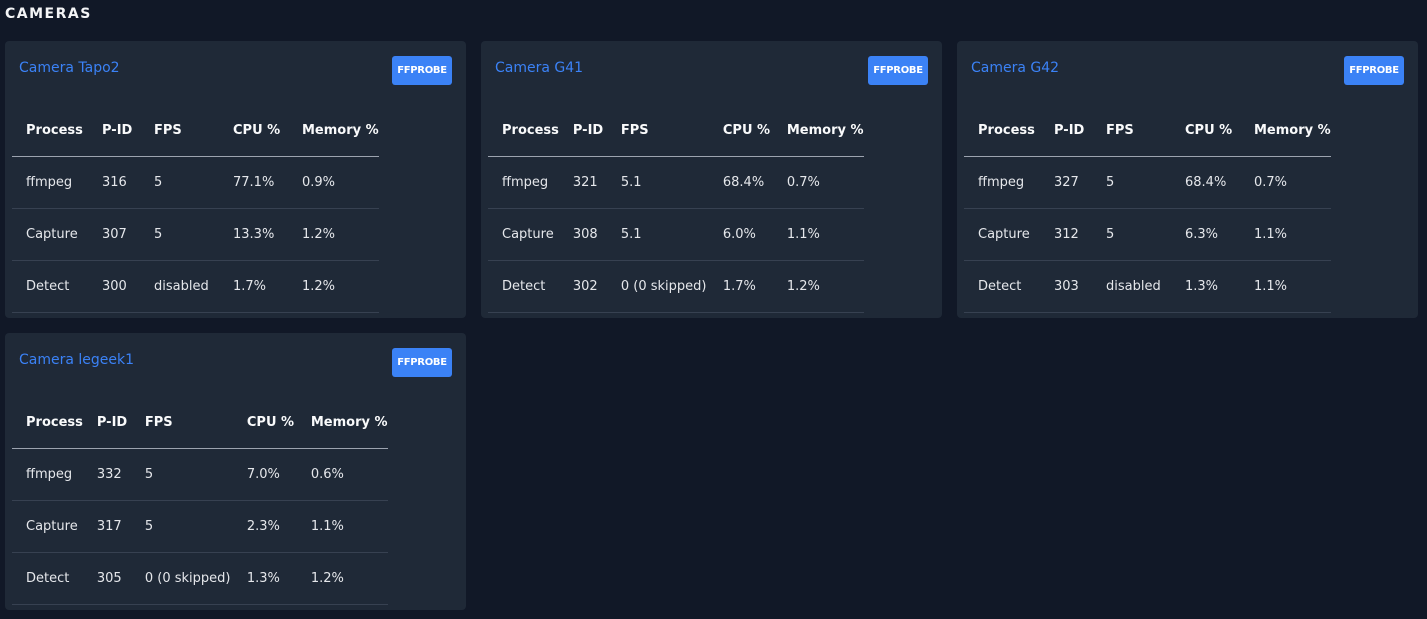 The width and height of the screenshot is (1427, 619). I want to click on camera-title: Camera legeek1, so click(77, 360).